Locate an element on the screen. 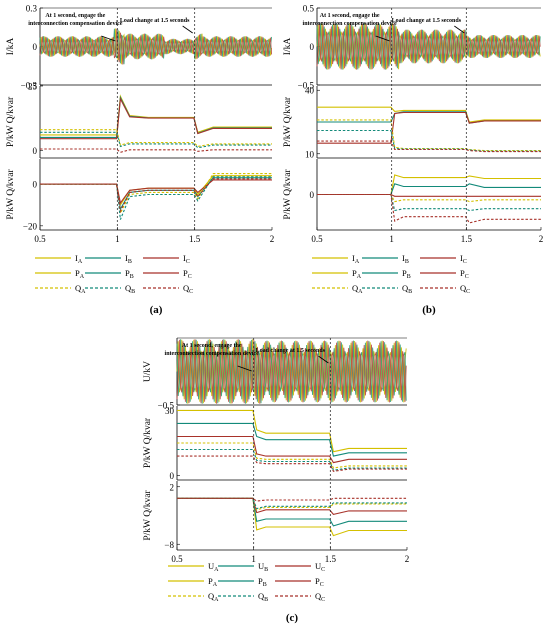 The height and width of the screenshot is (633, 550). legend-label: QC is located at coordinates (188, 289).